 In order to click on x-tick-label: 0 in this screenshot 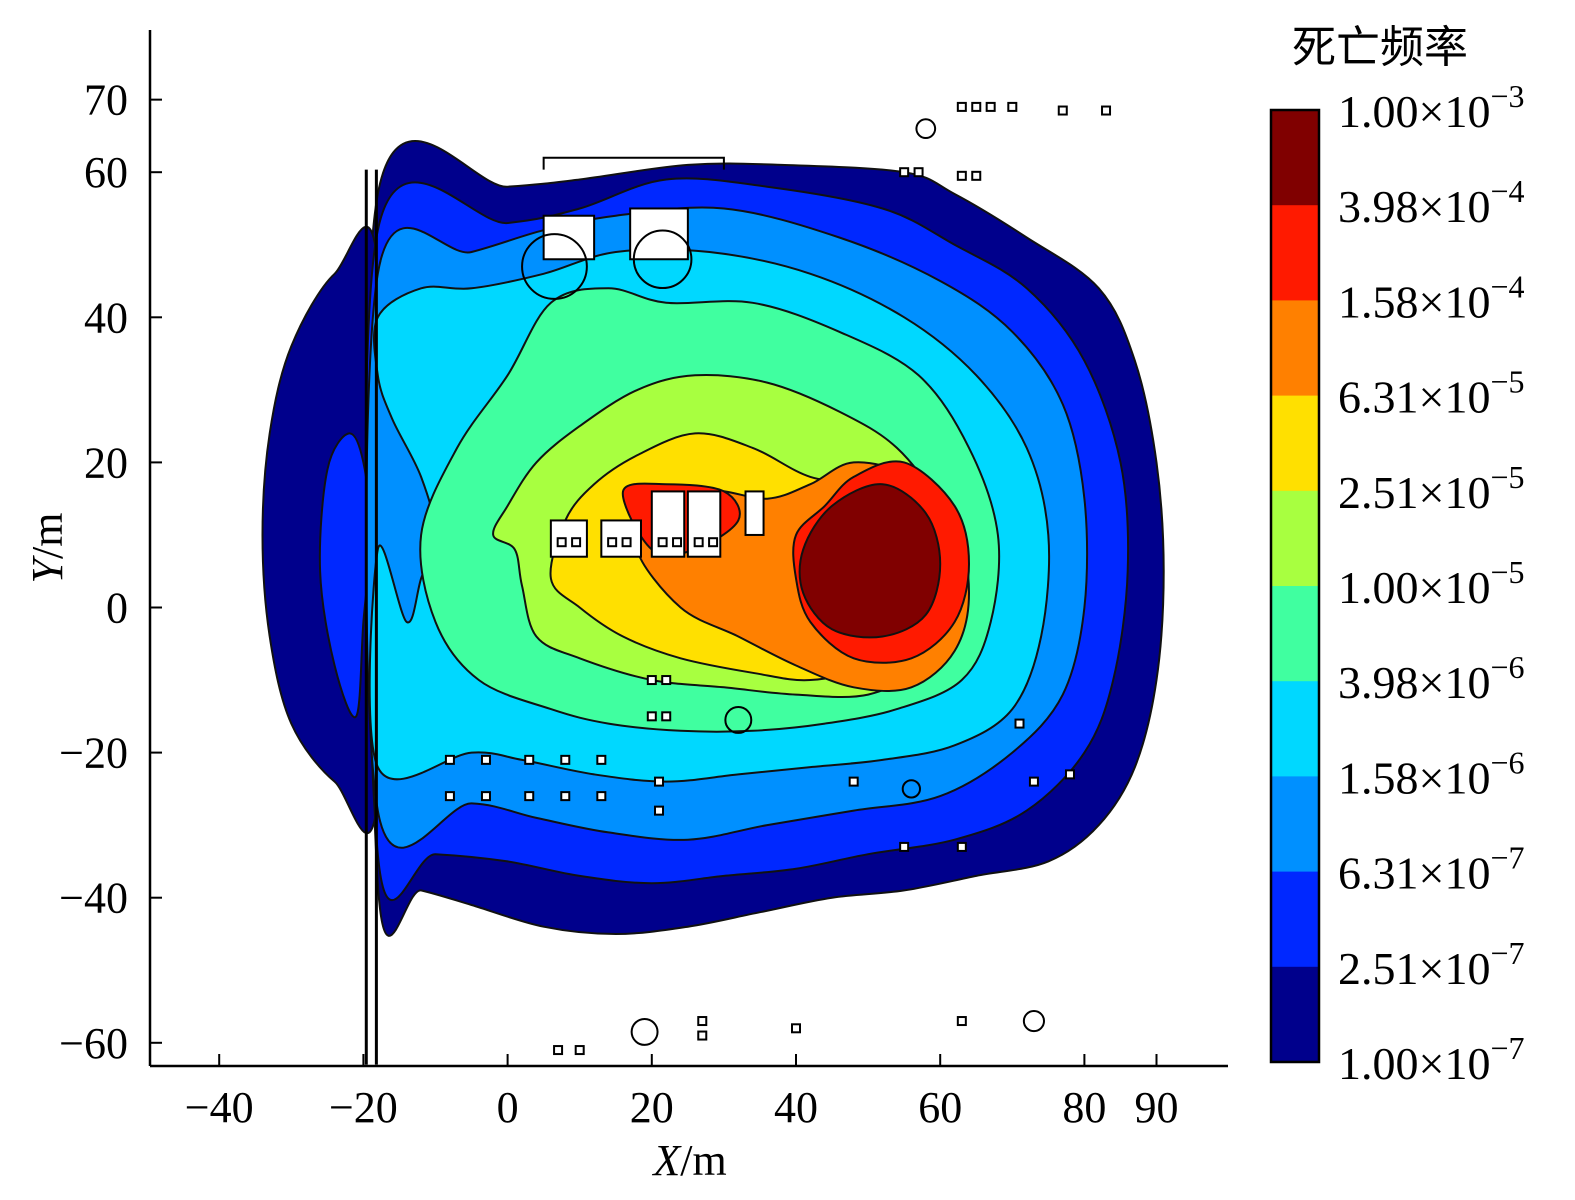, I will do `click(508, 1107)`.